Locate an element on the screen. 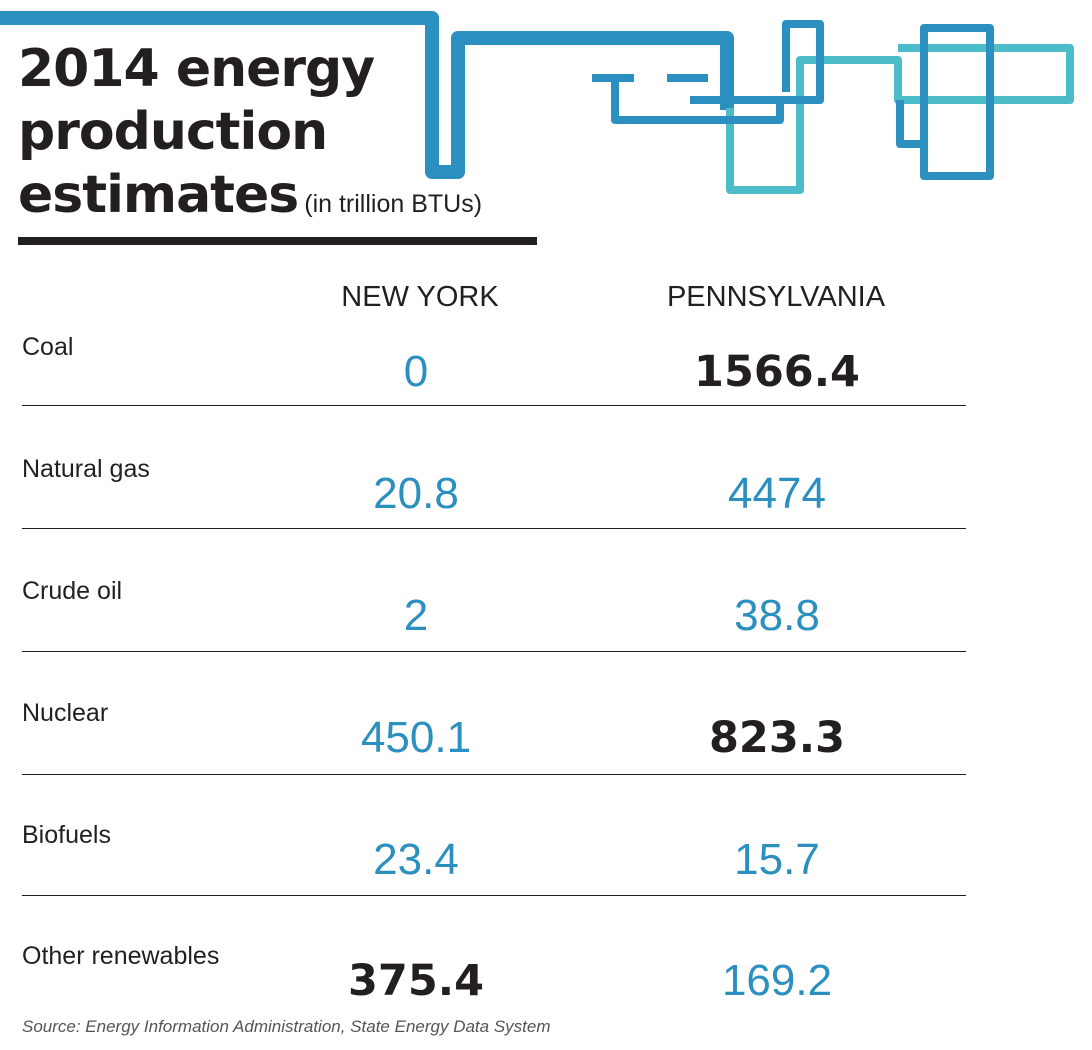 The height and width of the screenshot is (1050, 1092). table-row: Nuclear 450.1 823.3 is located at coordinates (546, 731).